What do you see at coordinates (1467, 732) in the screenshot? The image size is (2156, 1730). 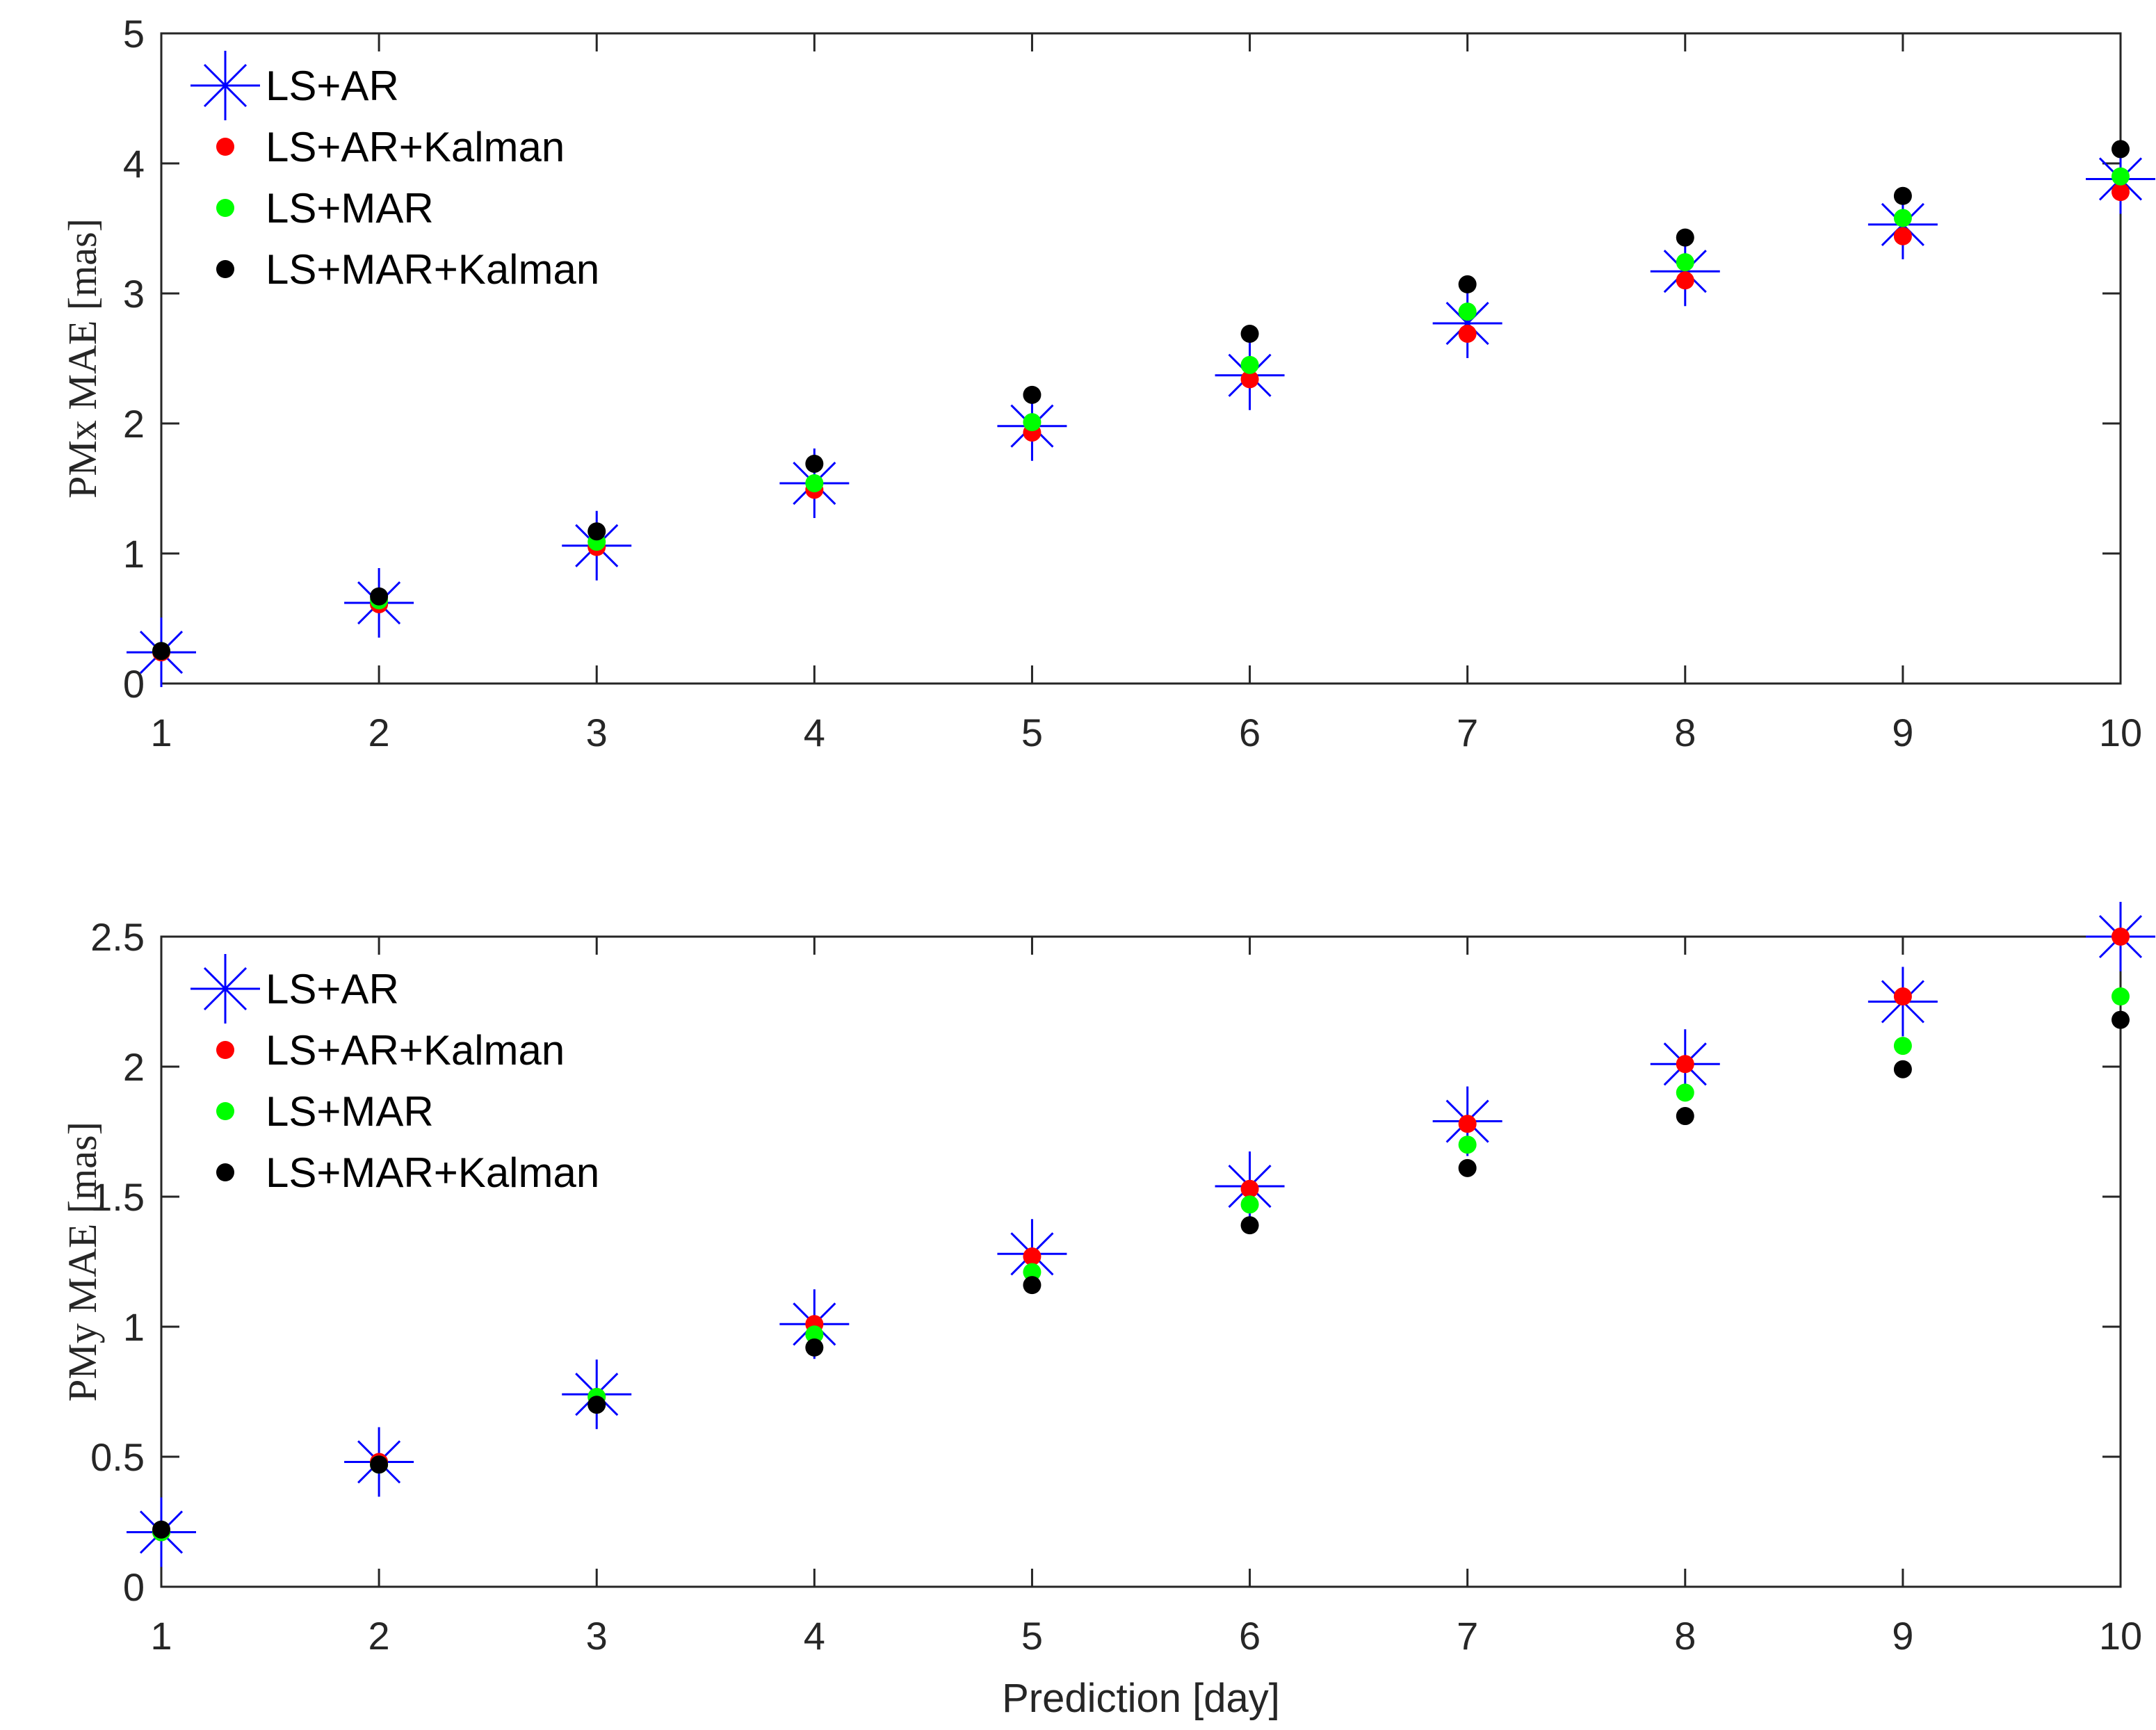 I see `x-tick-label: 7` at bounding box center [1467, 732].